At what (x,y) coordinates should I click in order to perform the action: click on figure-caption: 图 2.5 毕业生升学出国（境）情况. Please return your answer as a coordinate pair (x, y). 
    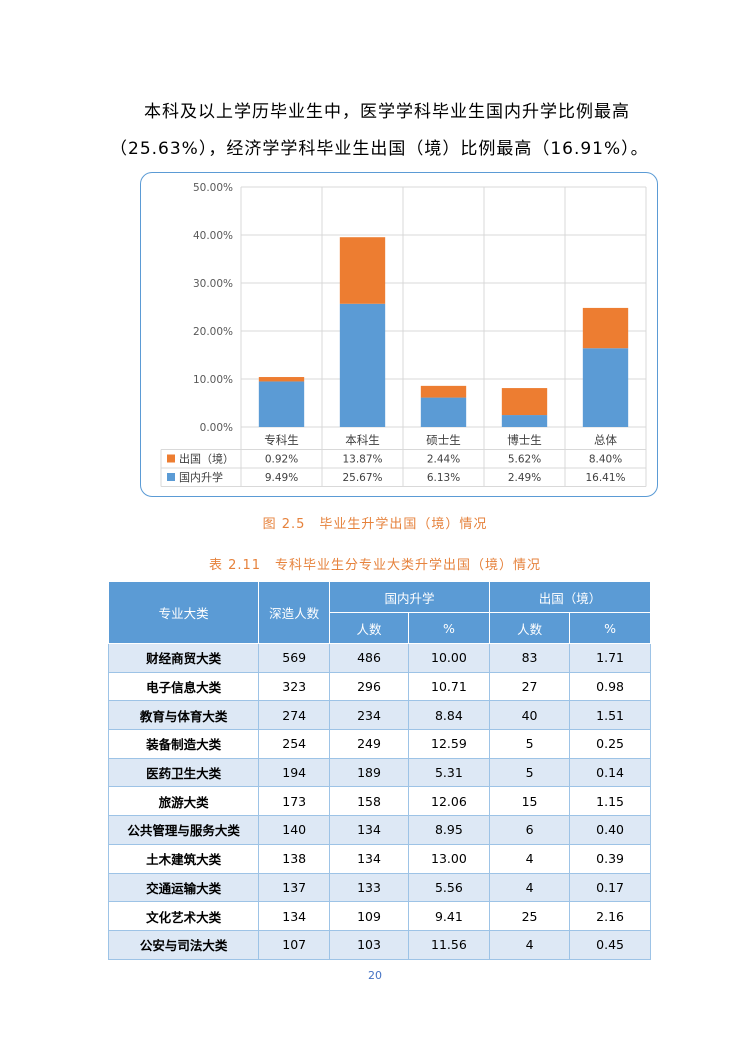
    Looking at the image, I should click on (375, 524).